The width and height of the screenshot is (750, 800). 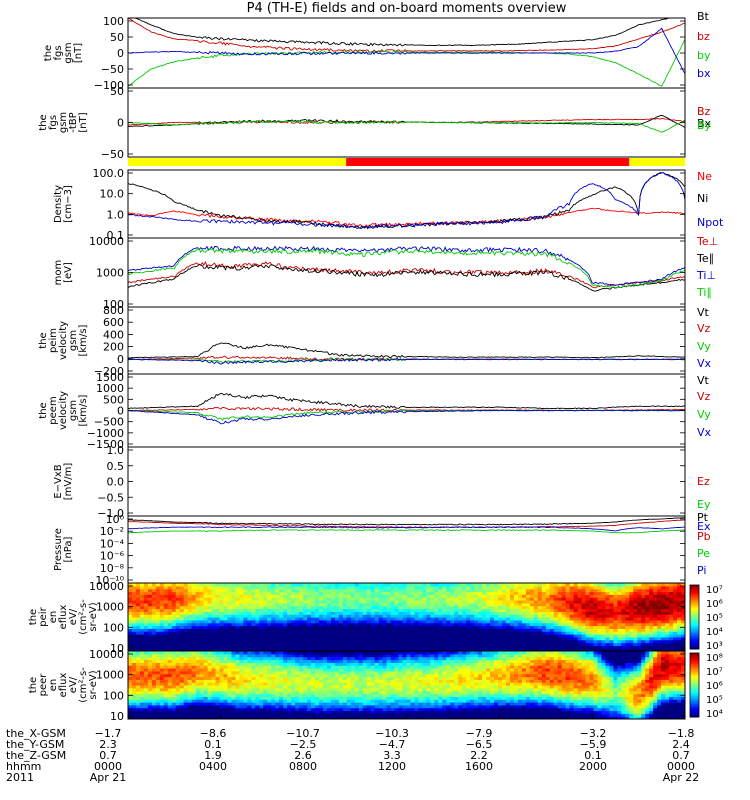 I want to click on legend-entry: Vz, so click(x=704, y=396).